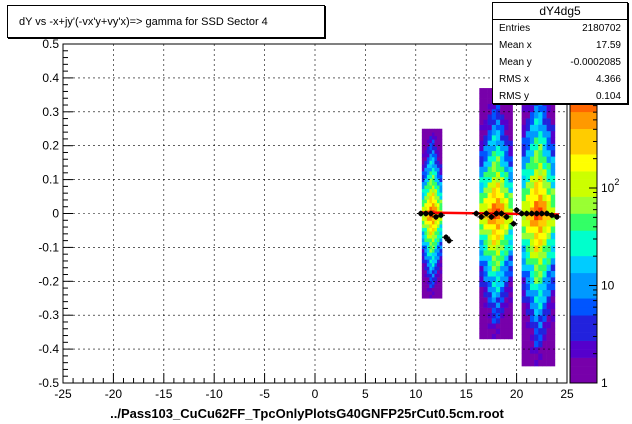 The height and width of the screenshot is (424, 632). Describe the element at coordinates (48, 383) in the screenshot. I see `y-tick-label: -0.5` at that location.